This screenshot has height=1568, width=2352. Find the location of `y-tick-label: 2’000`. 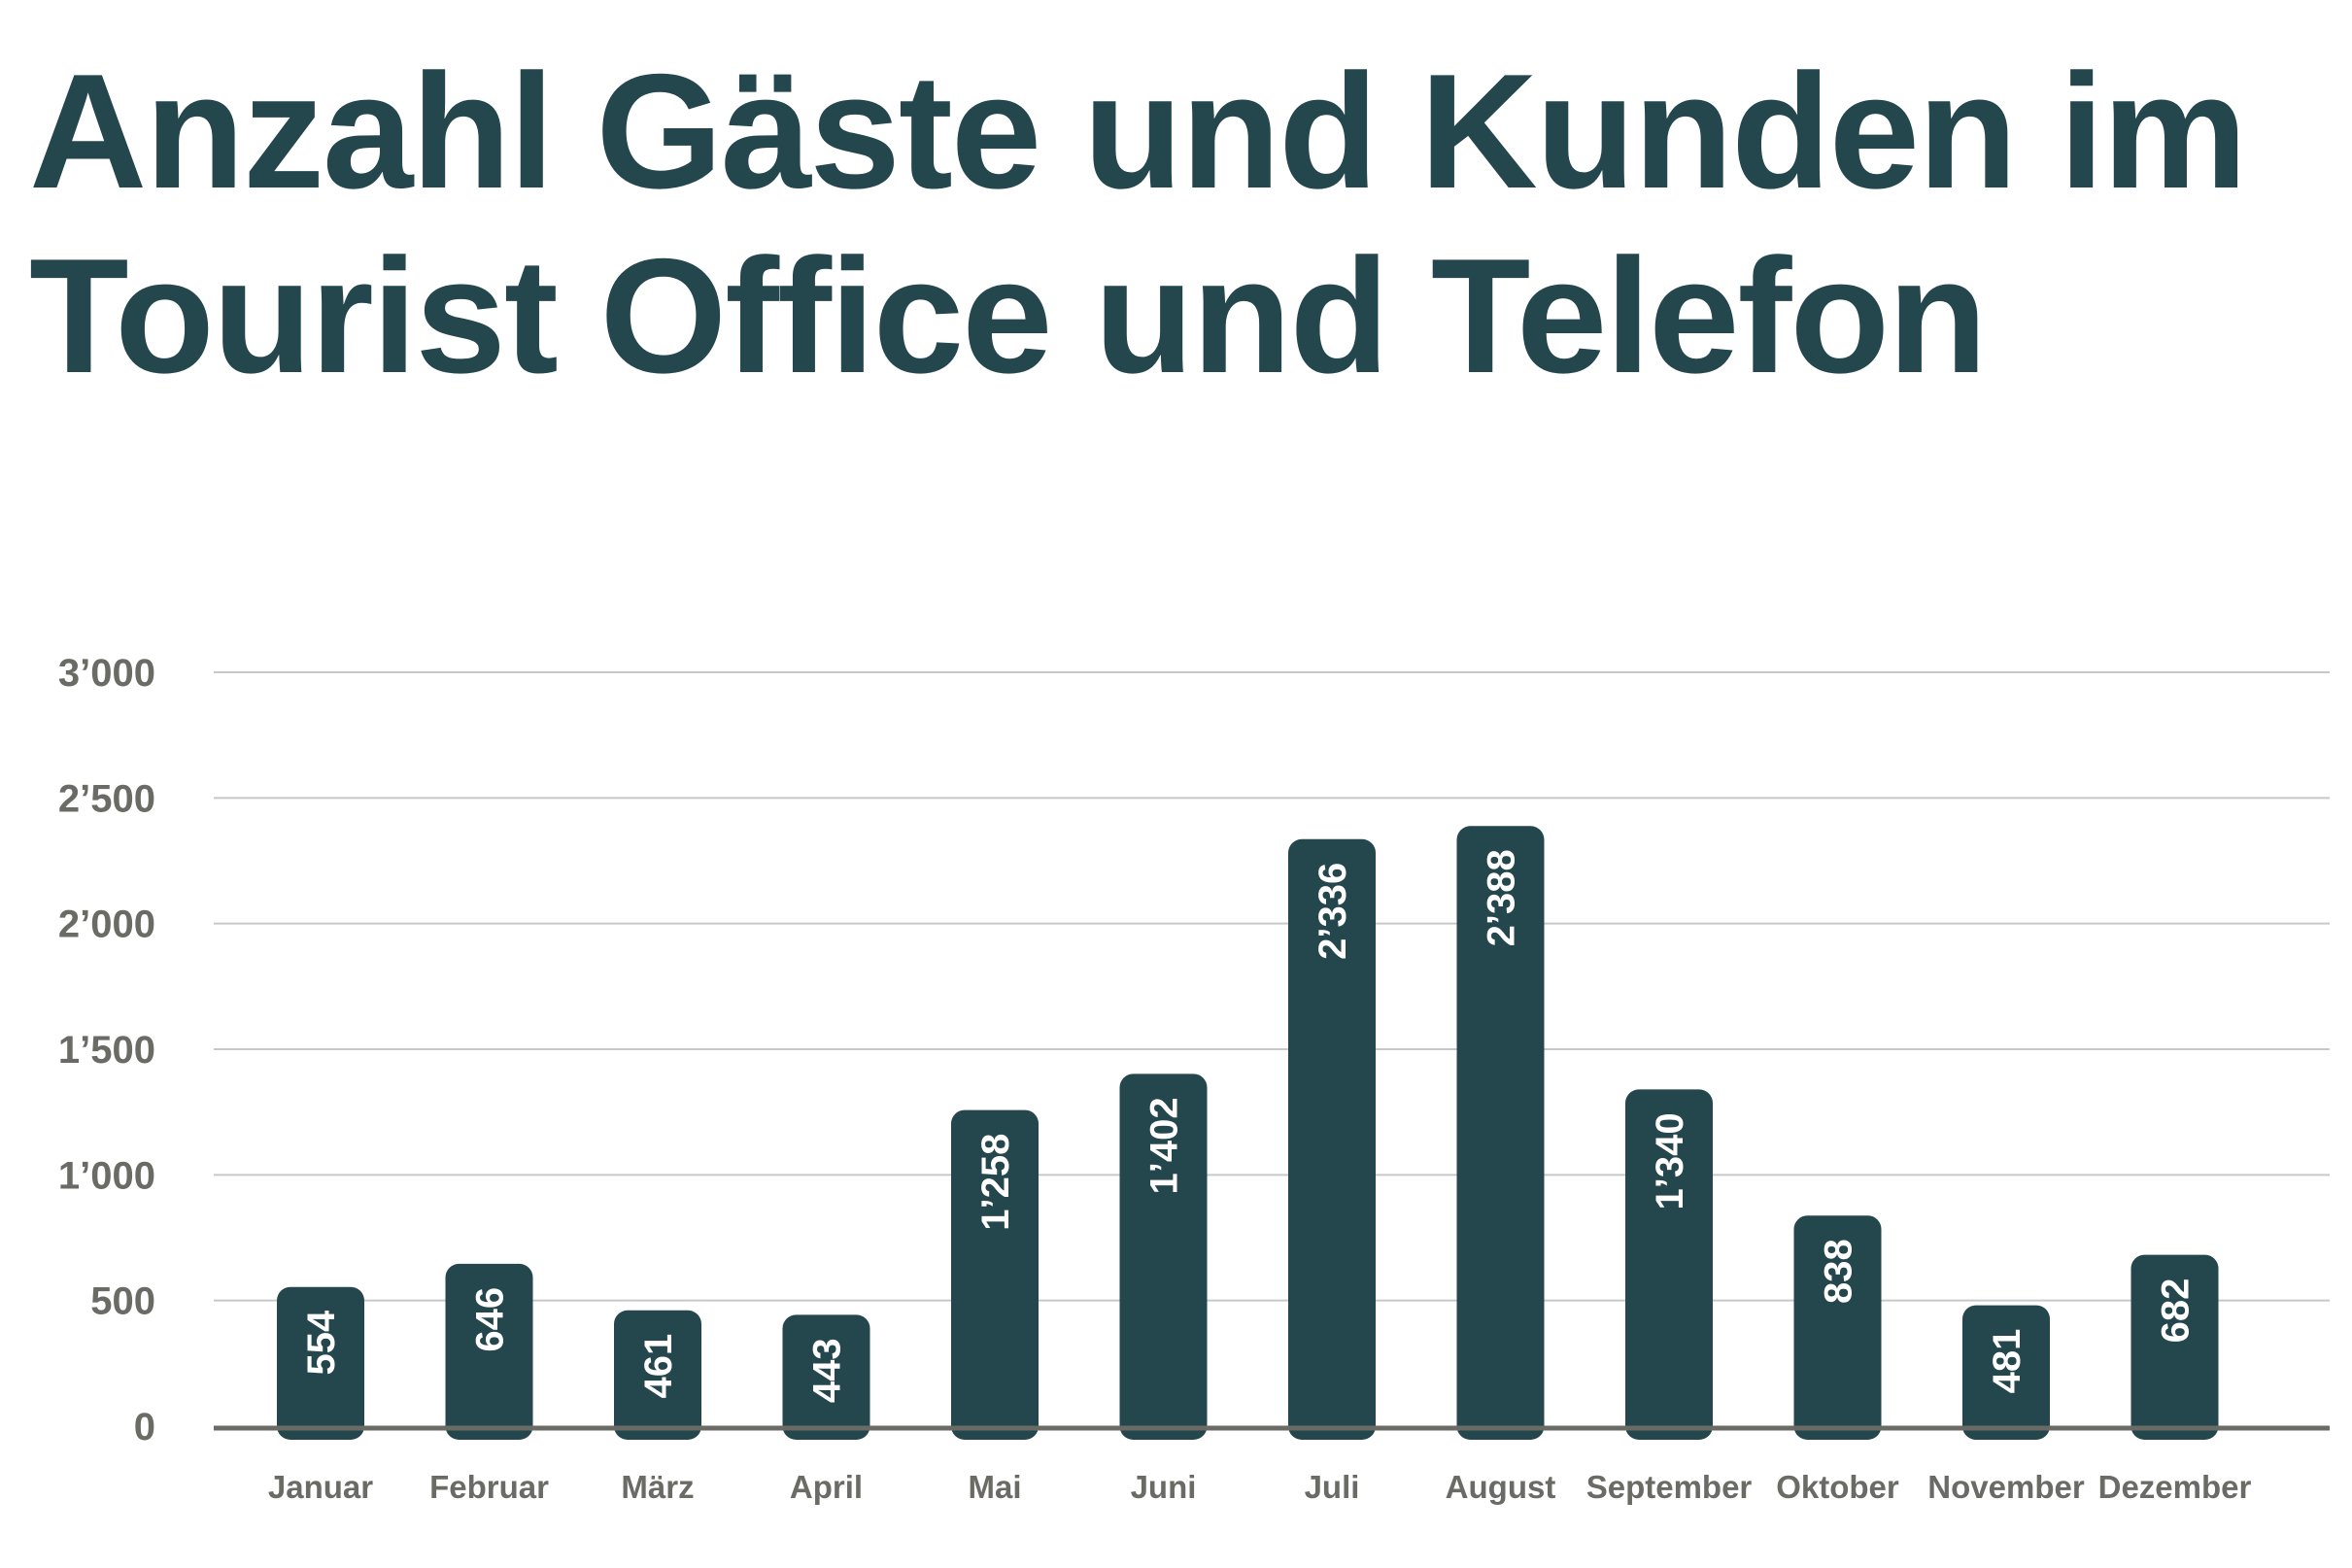

y-tick-label: 2’000 is located at coordinates (106, 924).